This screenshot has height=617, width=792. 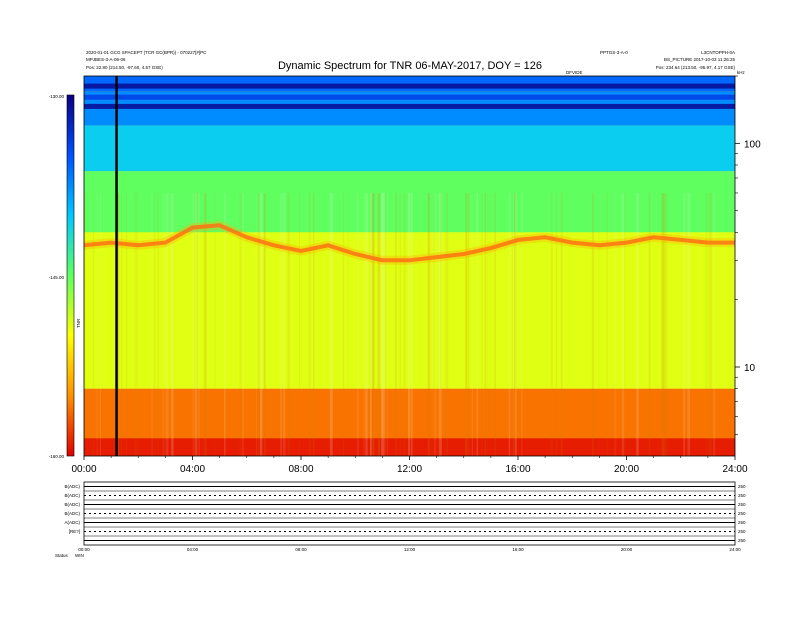 I want to click on colorbar-unit: TNR, so click(x=78, y=323).